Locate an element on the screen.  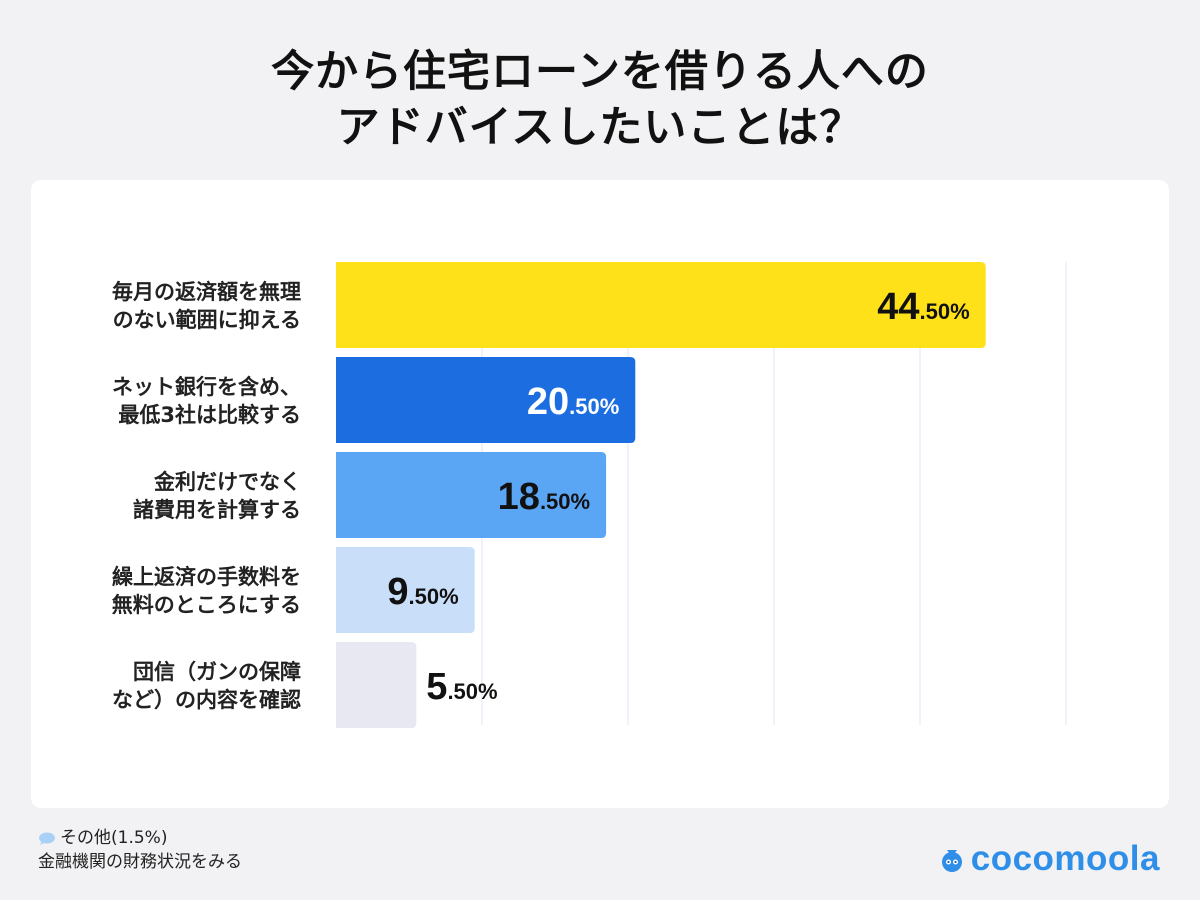
value-label: 20.50% is located at coordinates (573, 402).